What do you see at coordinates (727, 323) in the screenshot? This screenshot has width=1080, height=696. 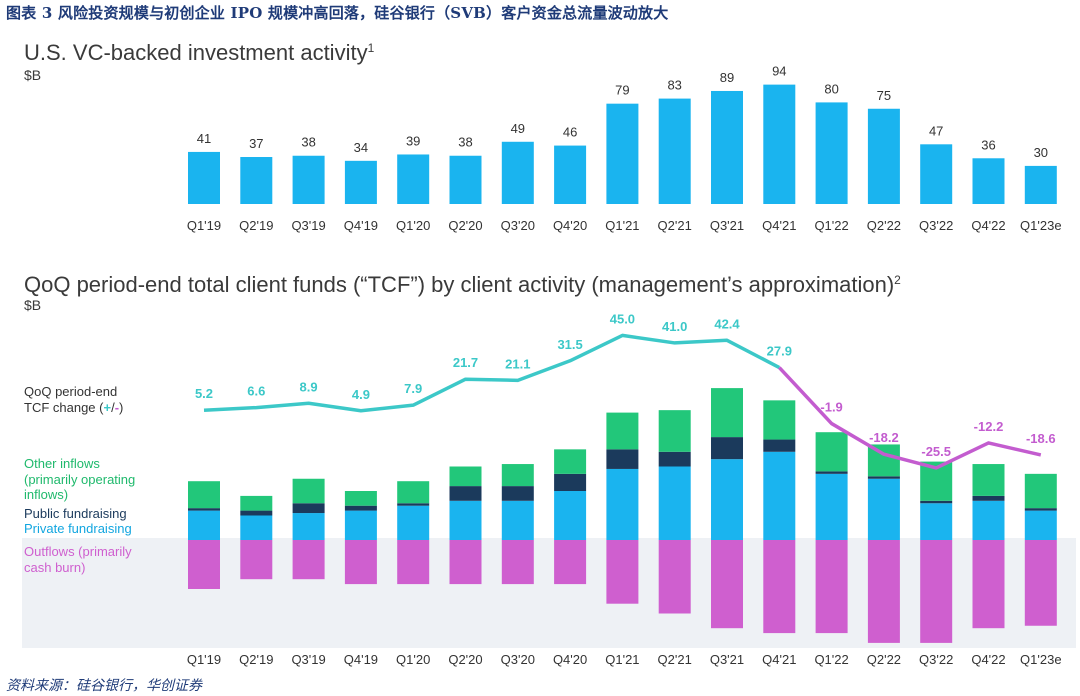 I see `tcf-change-label: 42.4` at bounding box center [727, 323].